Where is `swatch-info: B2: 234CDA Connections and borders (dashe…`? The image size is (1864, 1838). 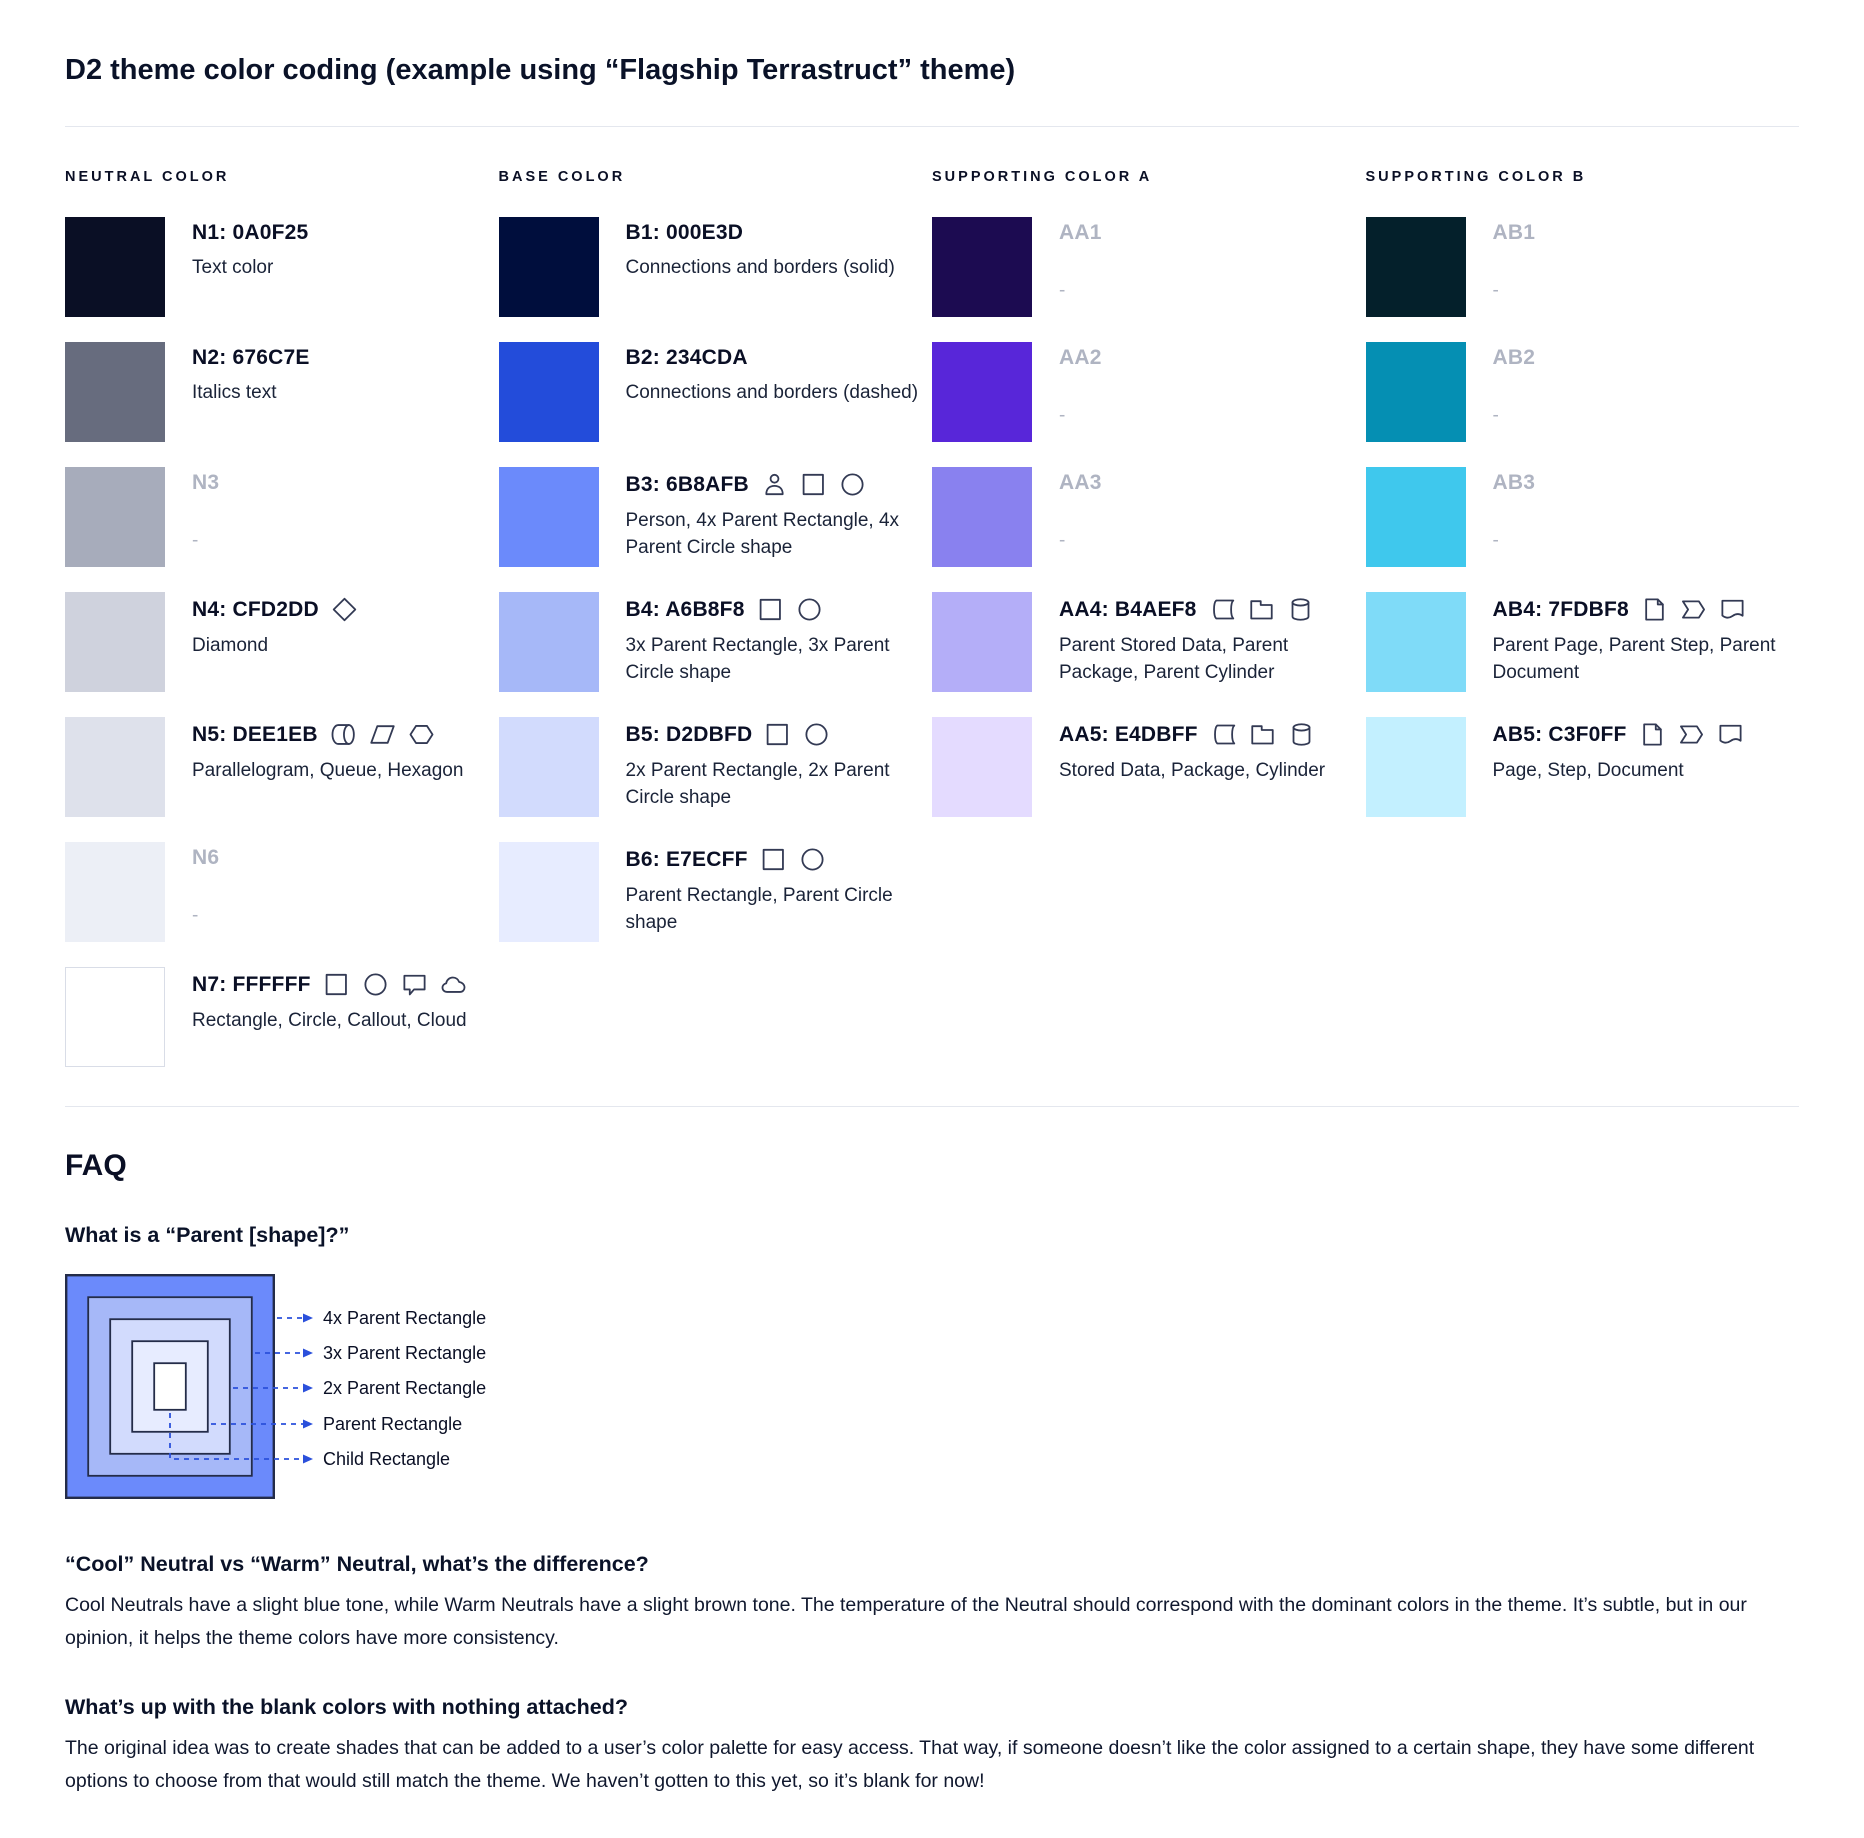 swatch-info: B2: 234CDA Connections and borders (dashe… is located at coordinates (779, 392).